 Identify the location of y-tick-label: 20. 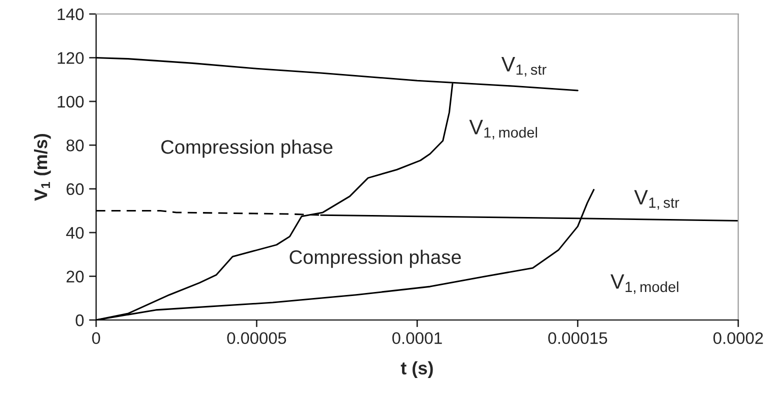
(75, 276).